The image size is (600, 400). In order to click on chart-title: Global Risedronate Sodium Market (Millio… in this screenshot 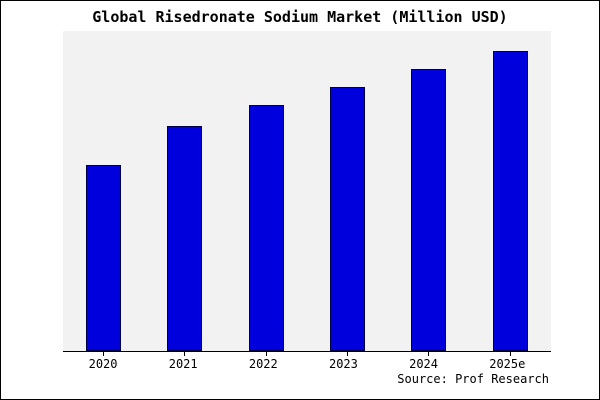, I will do `click(300, 17)`.